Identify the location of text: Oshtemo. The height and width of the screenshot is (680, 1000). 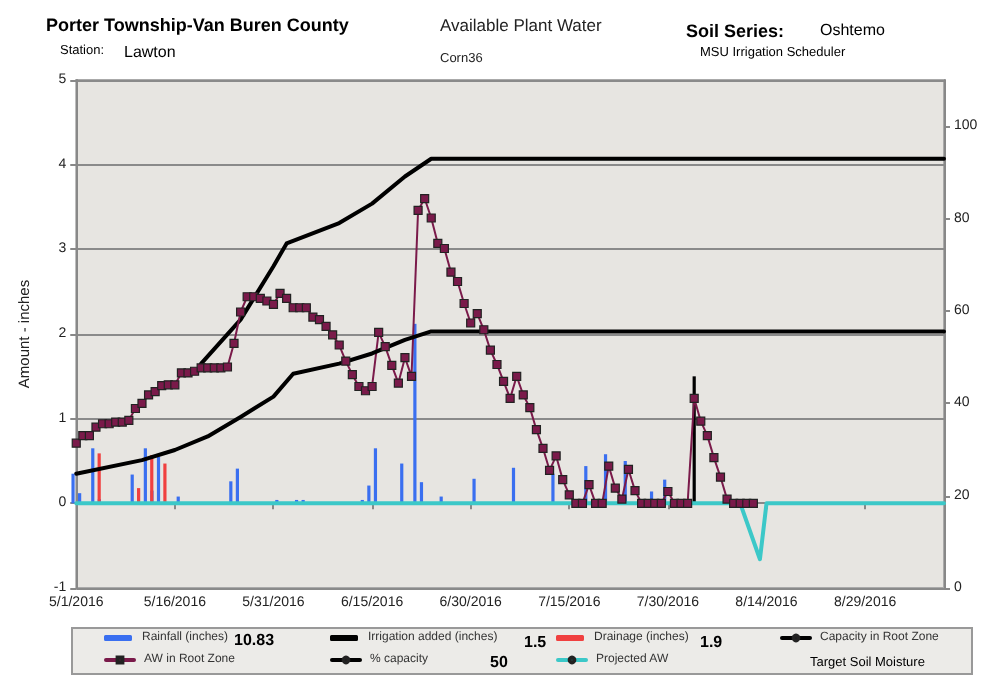
(853, 30).